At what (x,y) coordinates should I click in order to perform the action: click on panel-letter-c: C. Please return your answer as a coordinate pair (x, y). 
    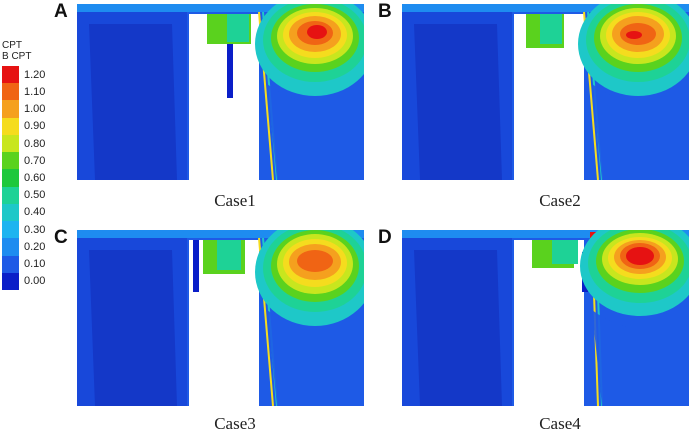
    Looking at the image, I should click on (61, 237).